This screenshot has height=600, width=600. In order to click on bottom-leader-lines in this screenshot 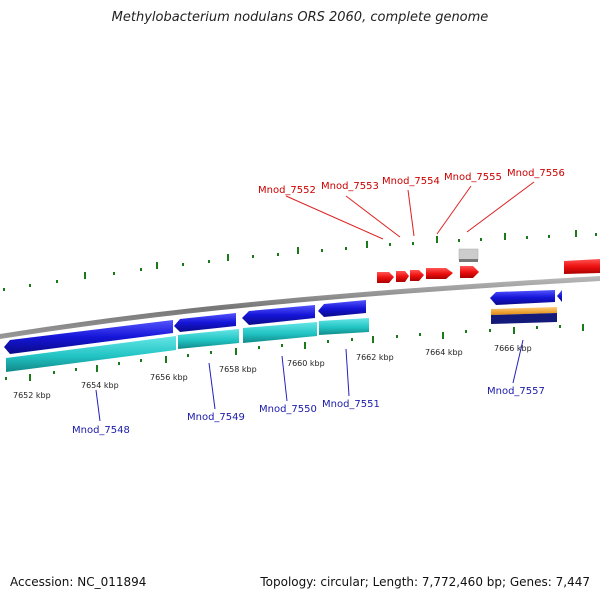, I will do `click(309, 380)`.